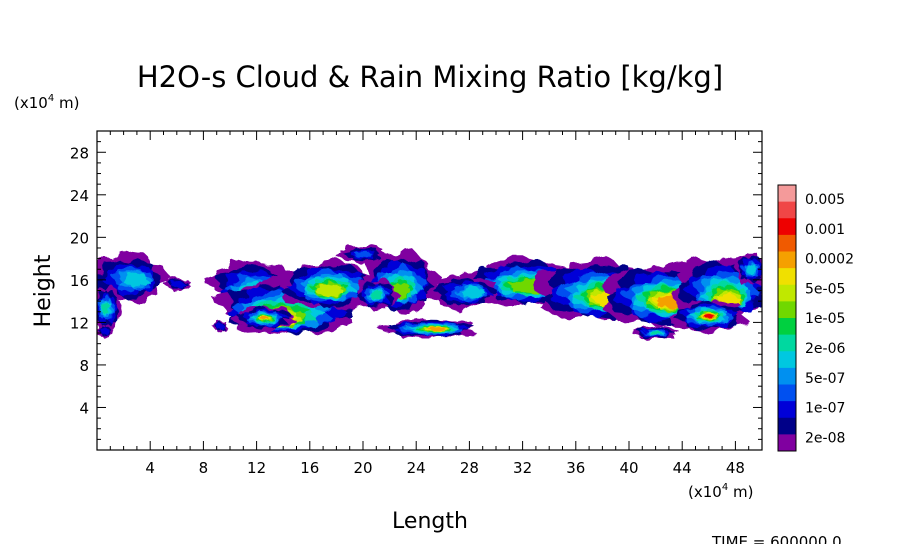 The width and height of the screenshot is (904, 544). What do you see at coordinates (825, 409) in the screenshot?
I see `legend-label: 1e-07` at bounding box center [825, 409].